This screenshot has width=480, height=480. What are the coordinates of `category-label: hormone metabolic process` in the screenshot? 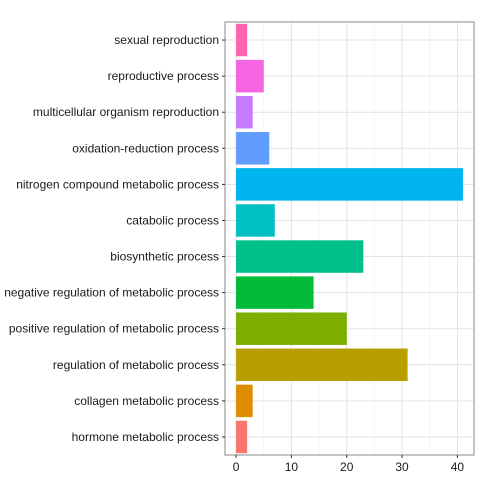 It's located at (145, 437).